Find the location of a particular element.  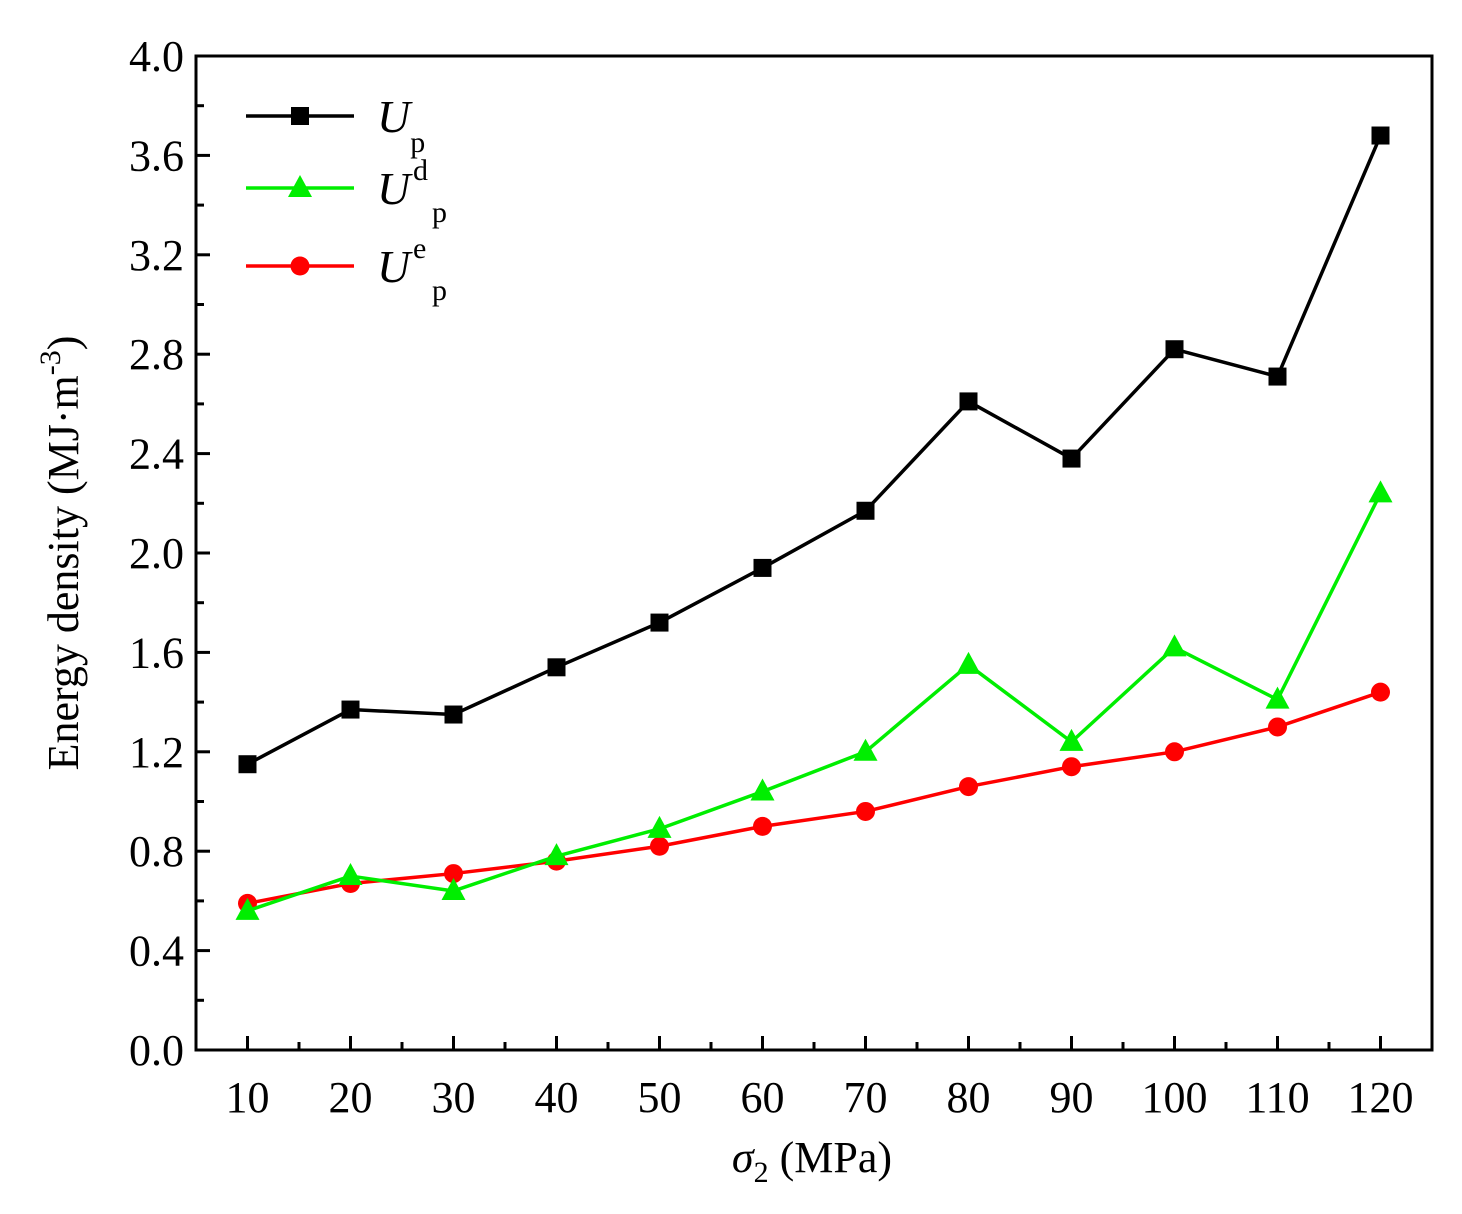

x-tick-label: 100 is located at coordinates (1175, 1097).